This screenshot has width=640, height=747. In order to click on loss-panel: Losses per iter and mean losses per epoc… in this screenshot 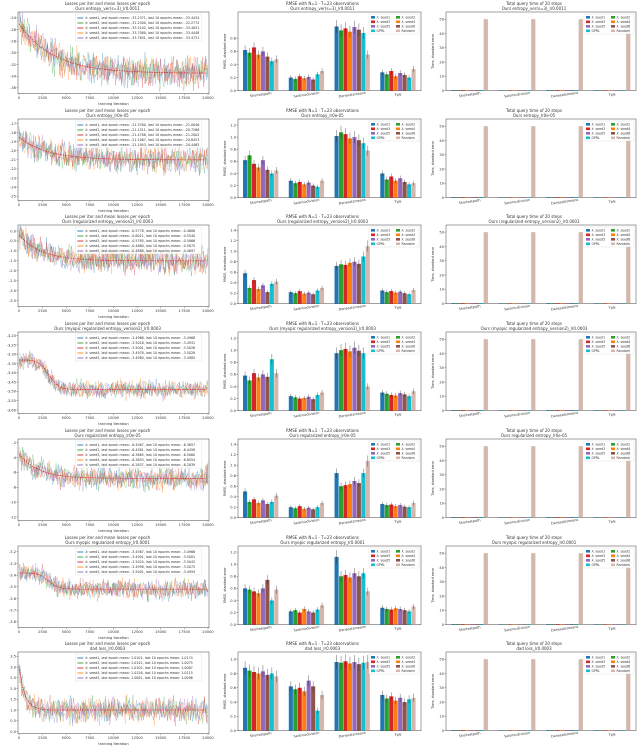, I will do `click(107, 693)`.